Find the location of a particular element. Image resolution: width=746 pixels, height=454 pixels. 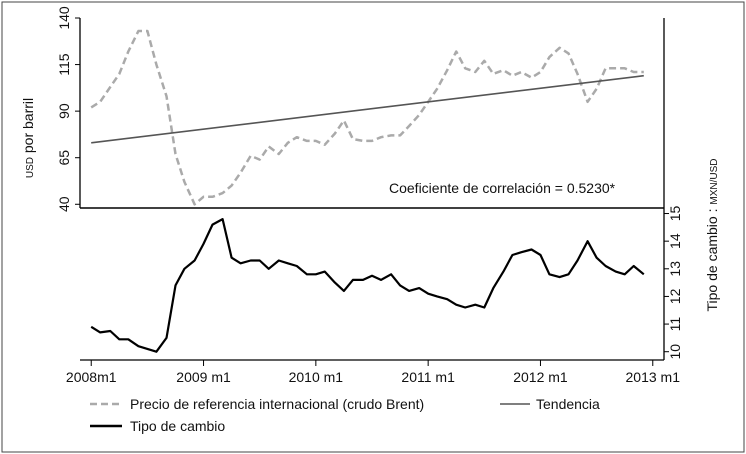

top-y-axis-title: USD por barril is located at coordinates (28, 138).